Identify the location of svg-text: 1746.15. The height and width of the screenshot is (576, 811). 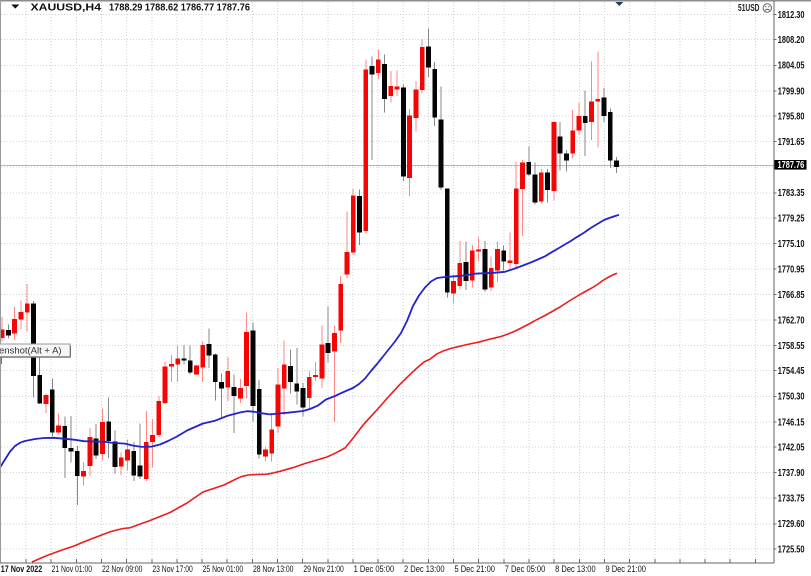
(791, 422).